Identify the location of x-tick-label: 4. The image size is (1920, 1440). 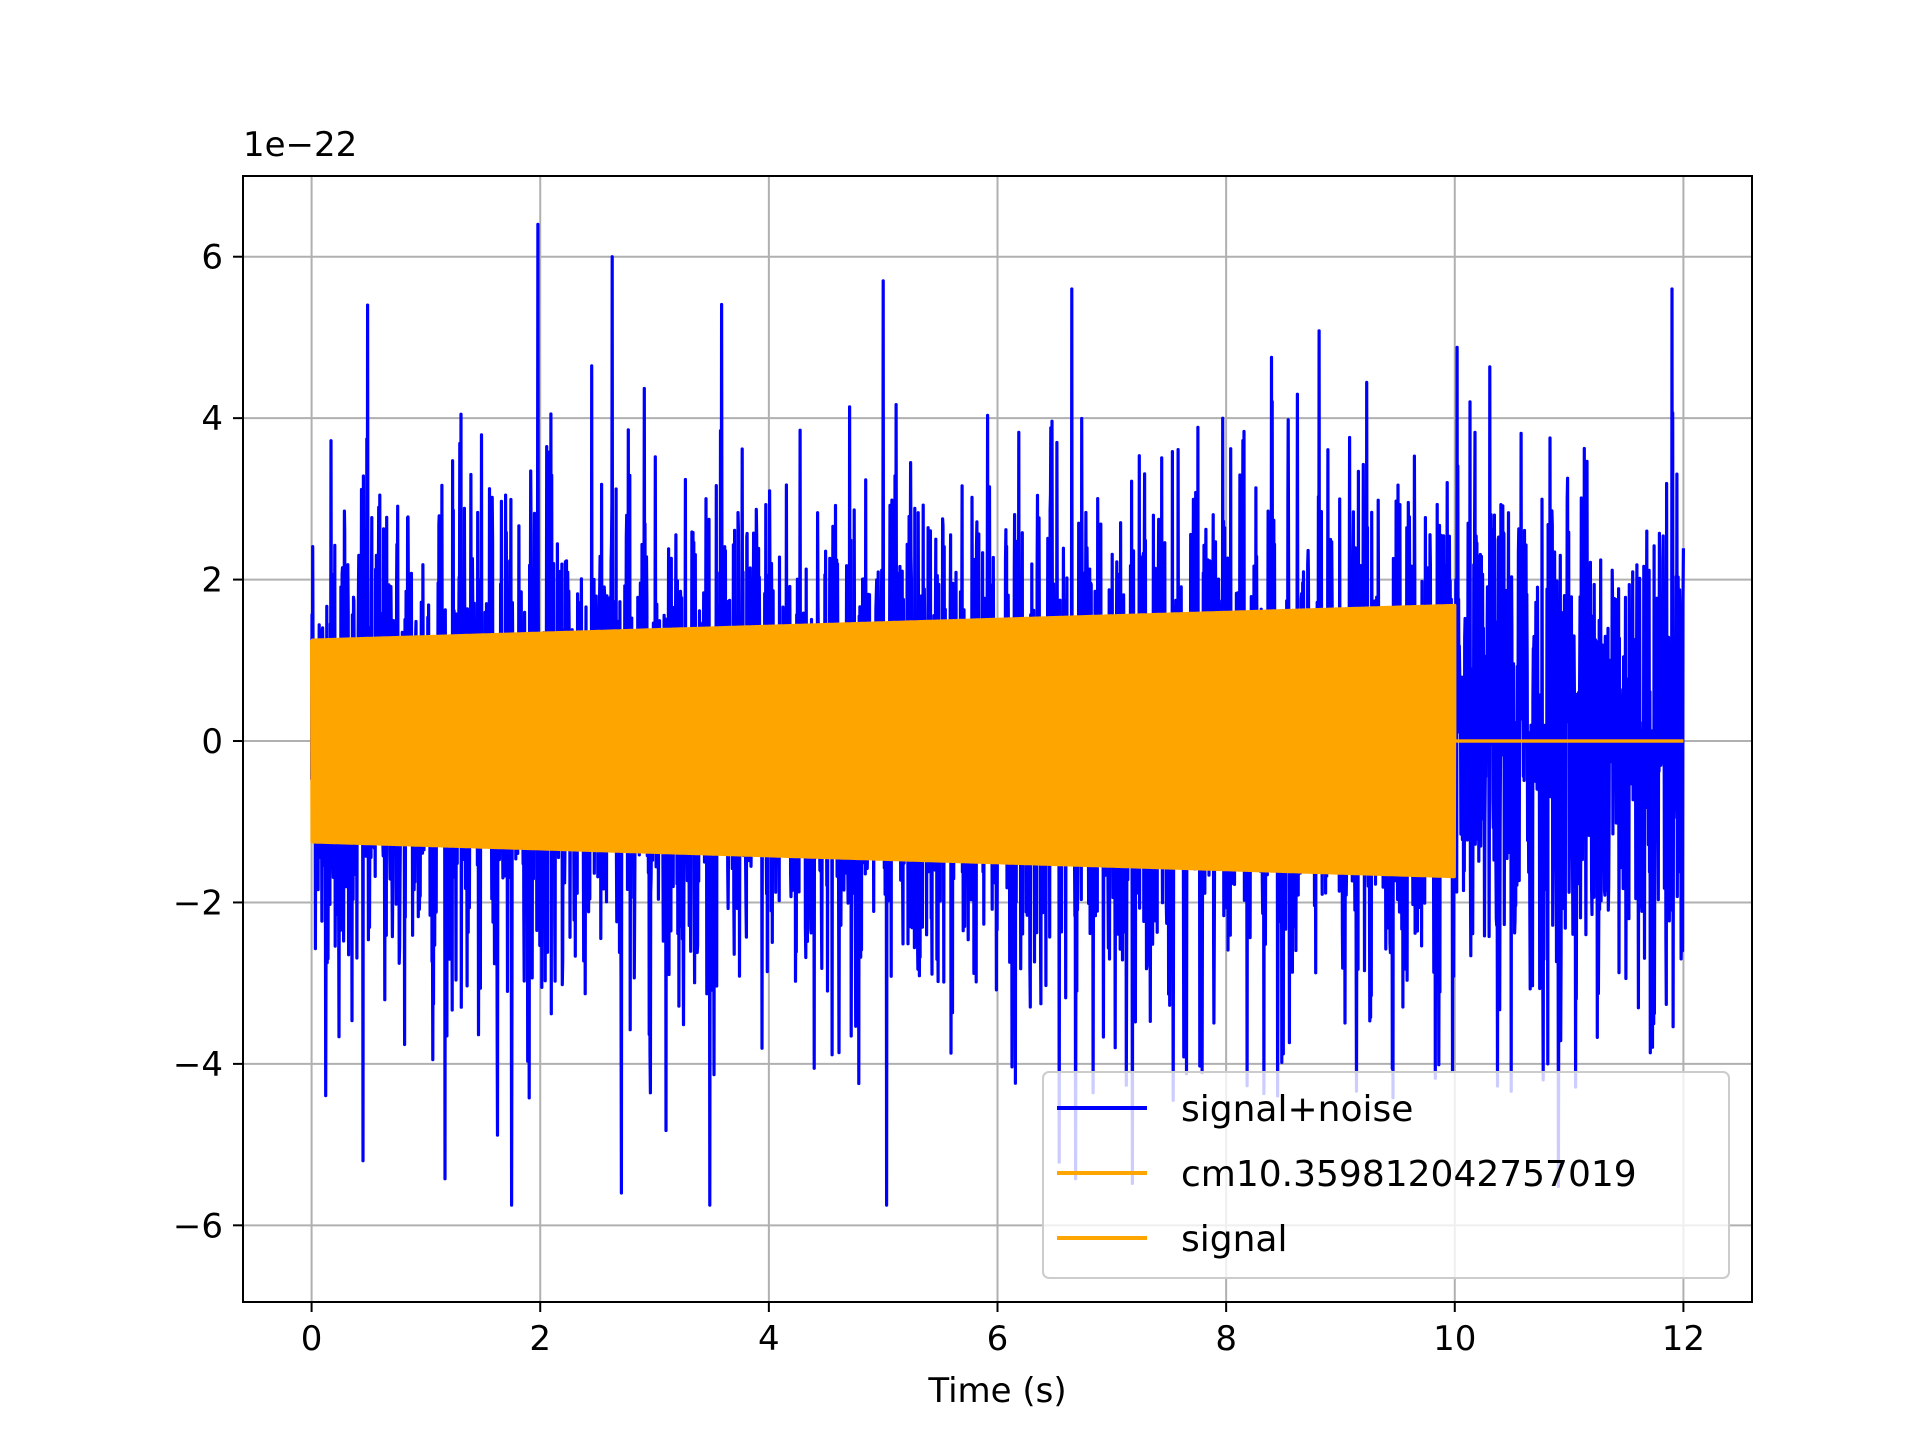
(769, 1339).